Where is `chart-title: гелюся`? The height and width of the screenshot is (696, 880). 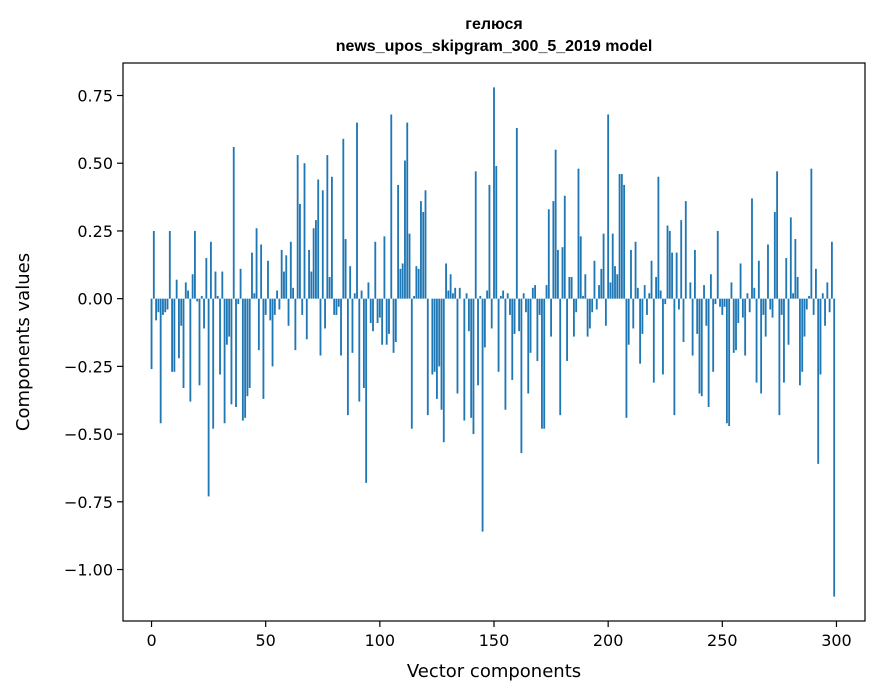
chart-title: гелюся is located at coordinates (493, 24).